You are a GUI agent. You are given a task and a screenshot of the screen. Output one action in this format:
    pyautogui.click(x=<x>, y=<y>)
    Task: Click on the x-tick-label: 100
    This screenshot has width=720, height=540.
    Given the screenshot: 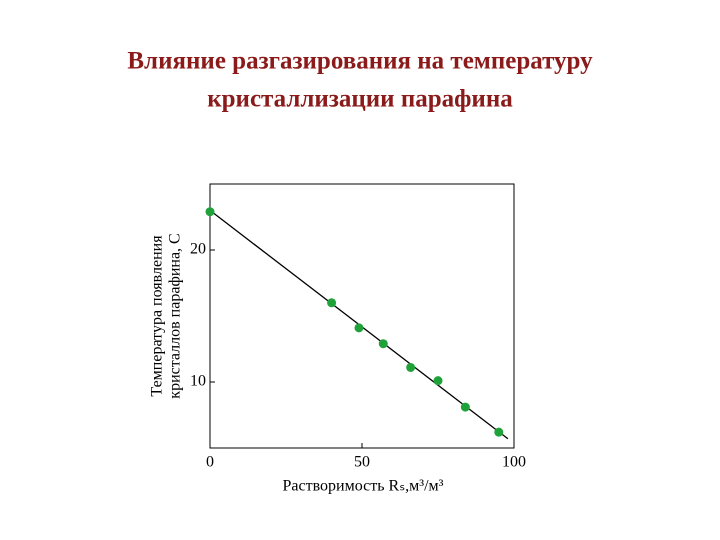 What is the action you would take?
    pyautogui.click(x=514, y=462)
    